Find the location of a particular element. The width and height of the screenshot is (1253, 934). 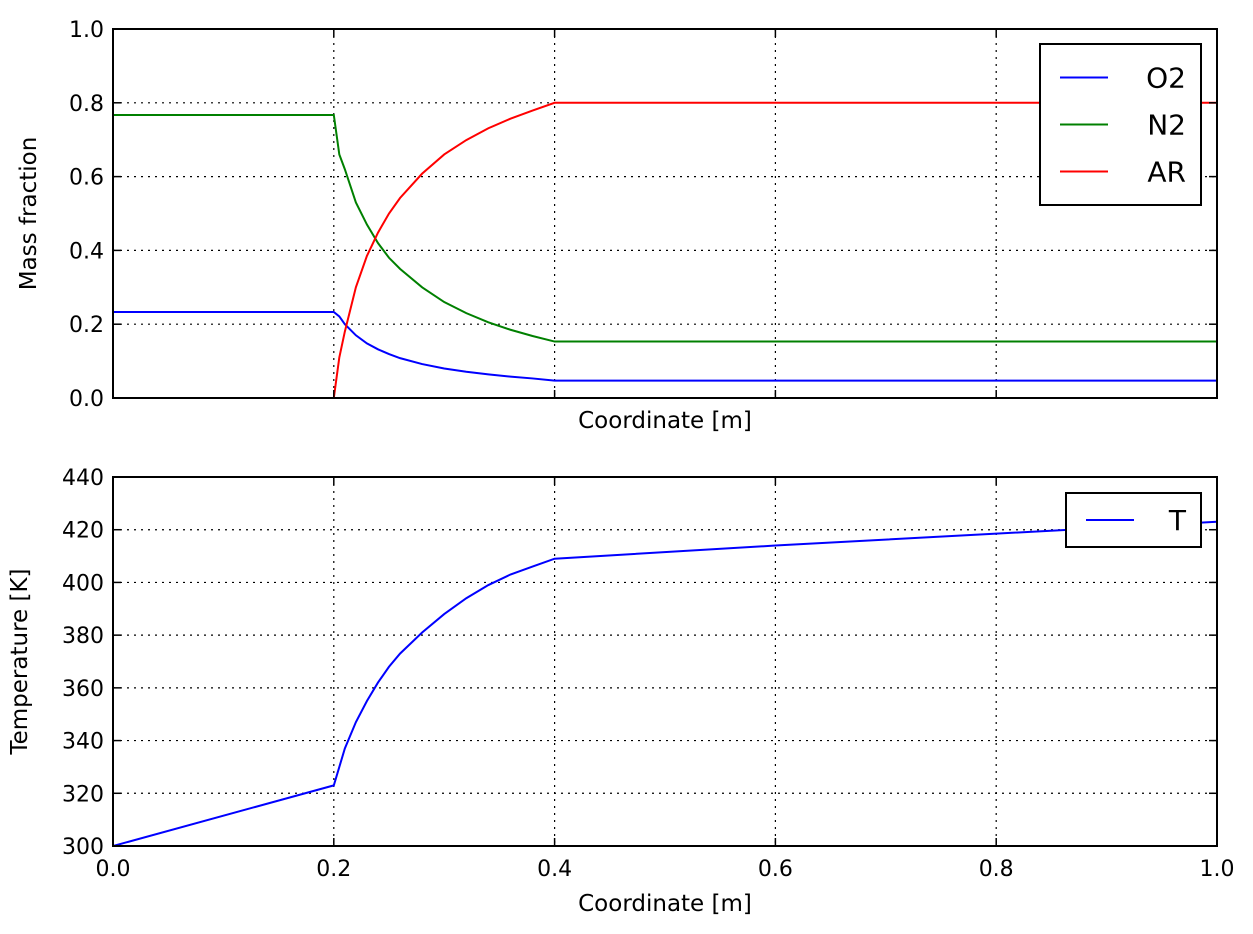

y-tick-label: 0.2 is located at coordinates (86, 325).